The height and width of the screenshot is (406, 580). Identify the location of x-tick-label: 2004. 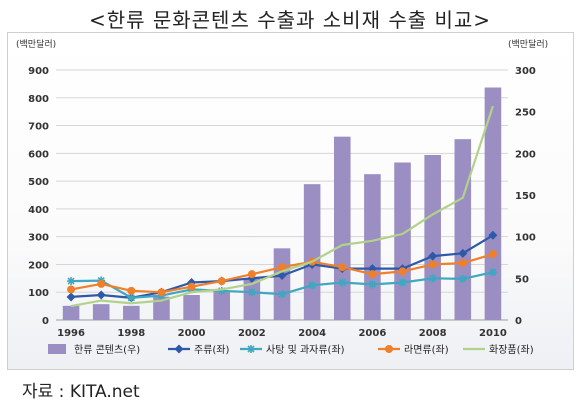
(312, 333).